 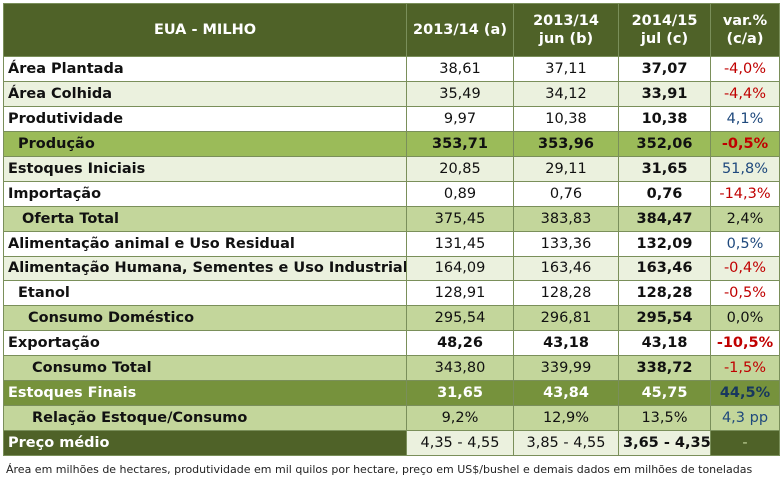 I want to click on cell-var: 4,3 pp, so click(x=745, y=418).